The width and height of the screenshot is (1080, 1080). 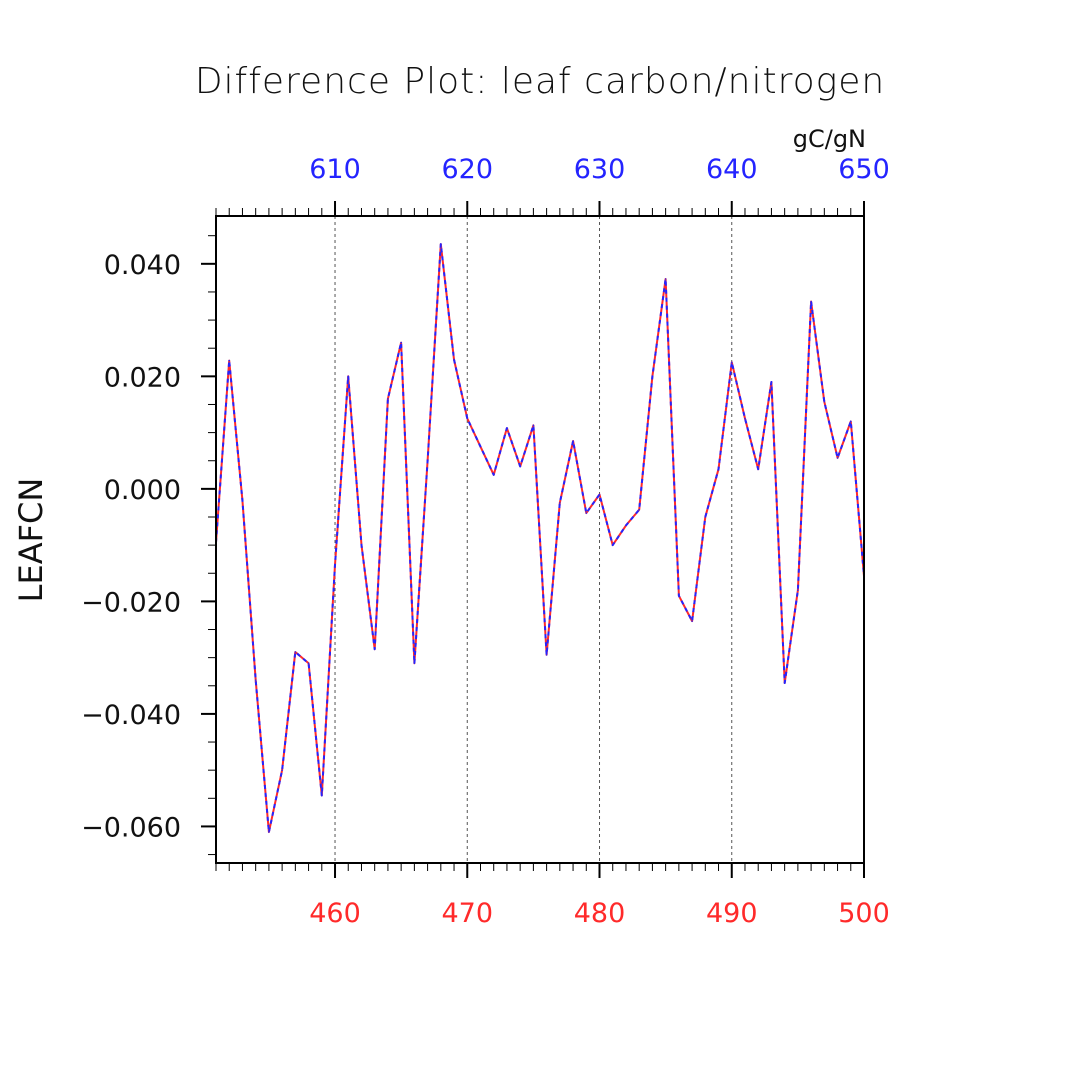 What do you see at coordinates (131, 715) in the screenshot?
I see `y-tick-label: −0.040` at bounding box center [131, 715].